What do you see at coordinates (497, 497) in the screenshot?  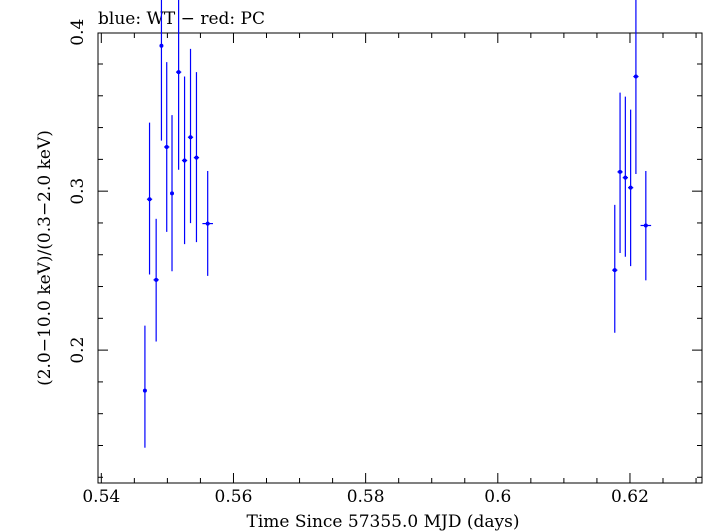 I see `x-tick-label: 0.6` at bounding box center [497, 497].